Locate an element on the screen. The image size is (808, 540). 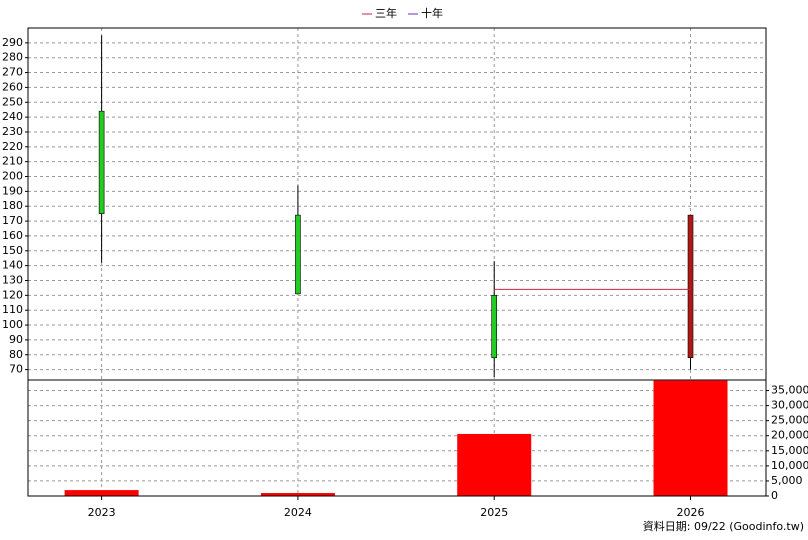
y-tick-label: 240 is located at coordinates (12, 116).